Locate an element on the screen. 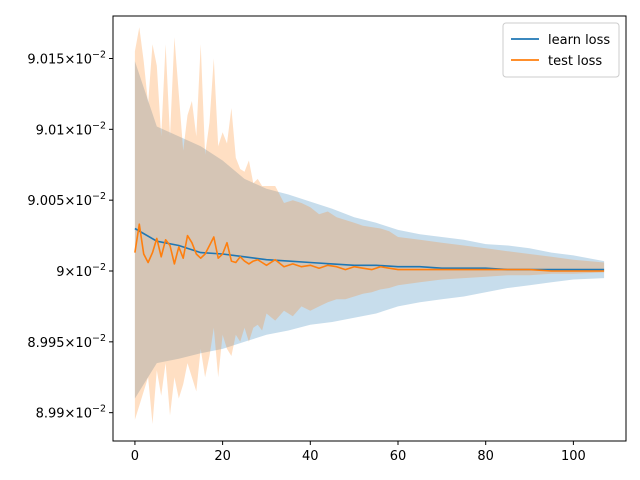  x-tick-label: 20 is located at coordinates (222, 456).